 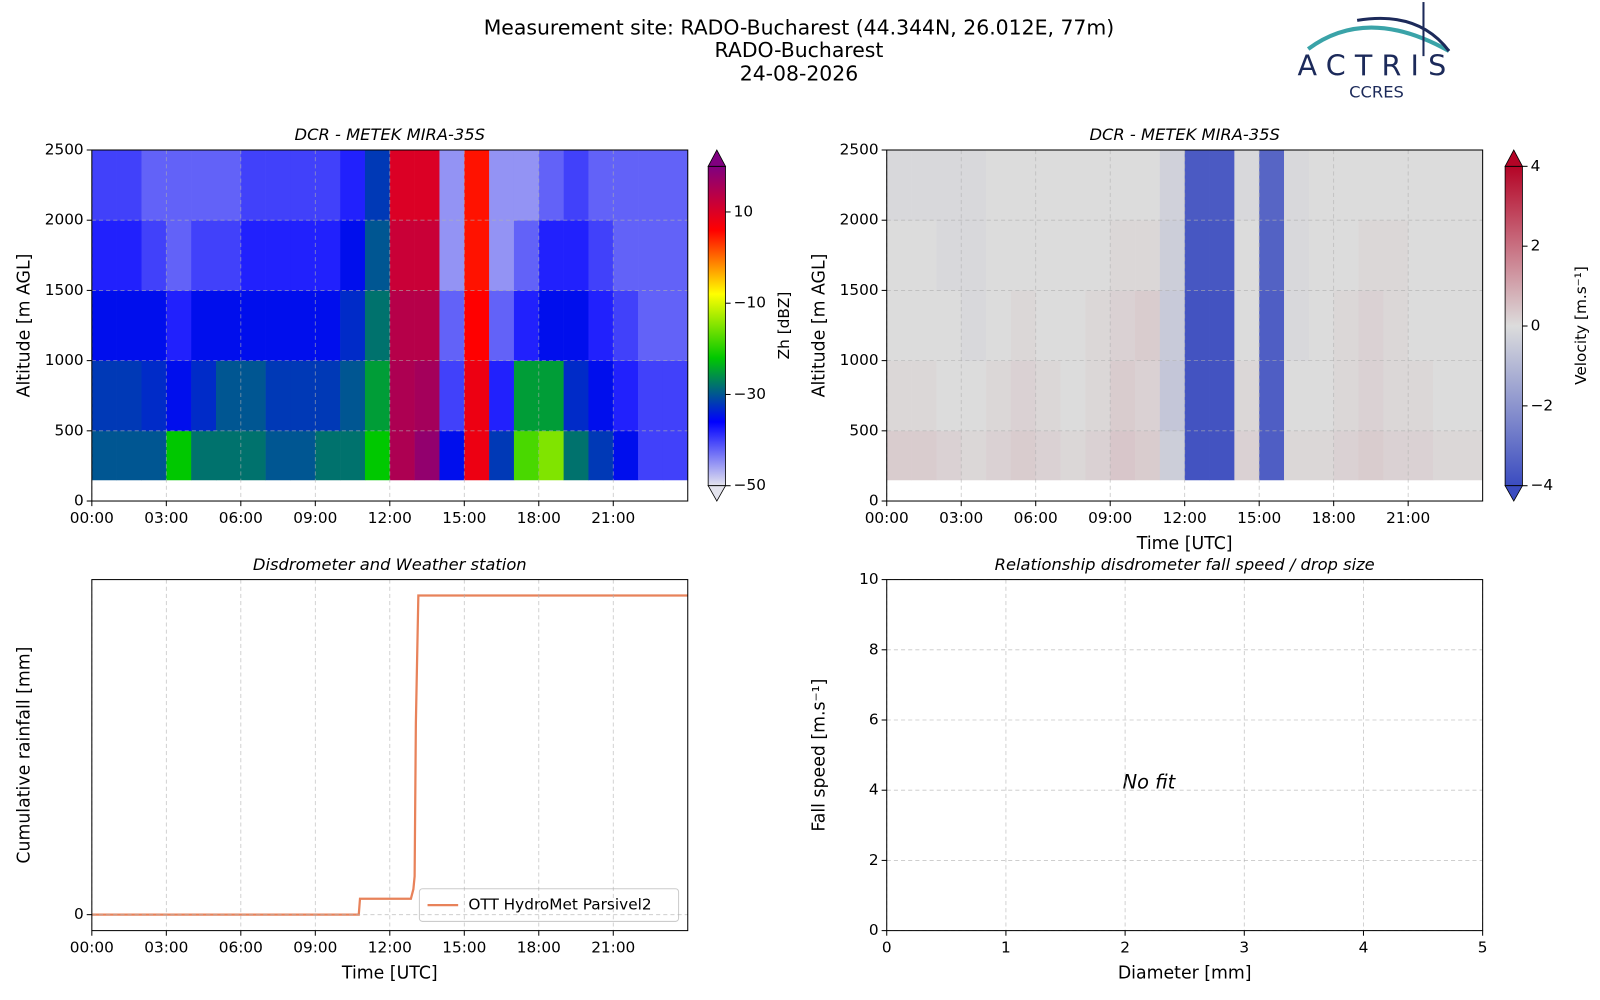 What do you see at coordinates (390, 755) in the screenshot?
I see `plot-frame` at bounding box center [390, 755].